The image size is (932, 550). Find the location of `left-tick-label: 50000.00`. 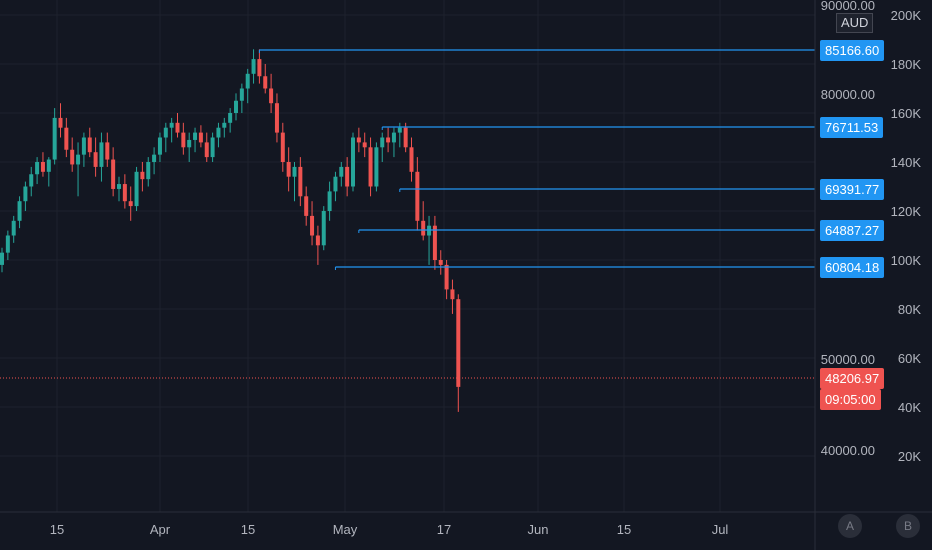

left-tick-label: 50000.00 is located at coordinates (848, 359).